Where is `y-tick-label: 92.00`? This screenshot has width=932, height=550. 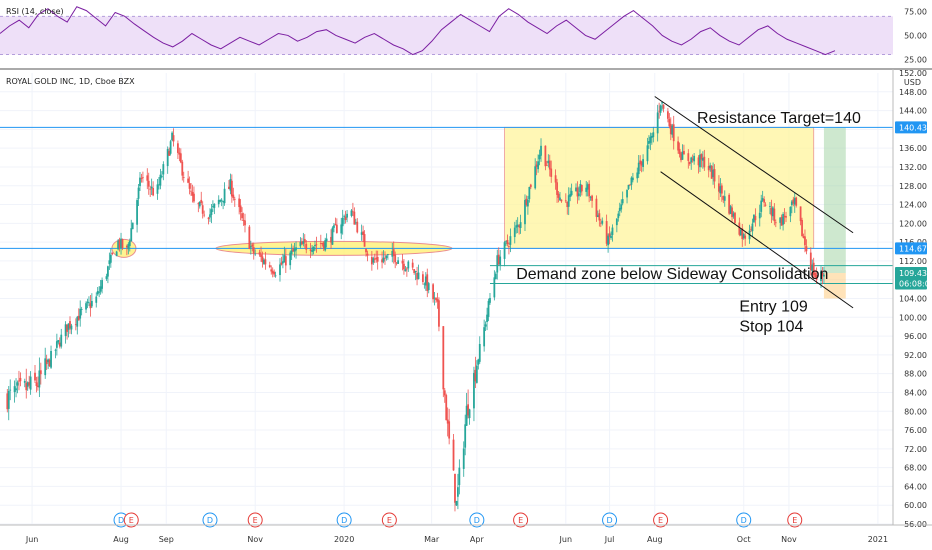 y-tick-label: 92.00 is located at coordinates (915, 355).